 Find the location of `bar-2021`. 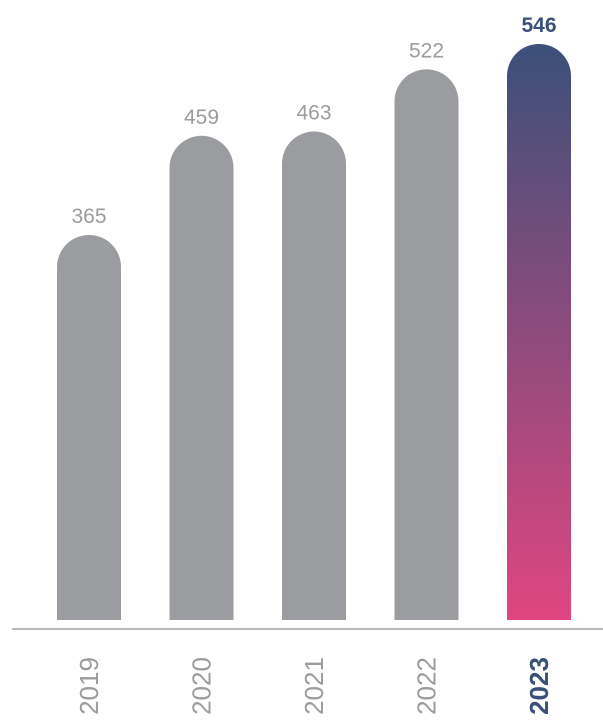

bar-2021 is located at coordinates (314, 376).